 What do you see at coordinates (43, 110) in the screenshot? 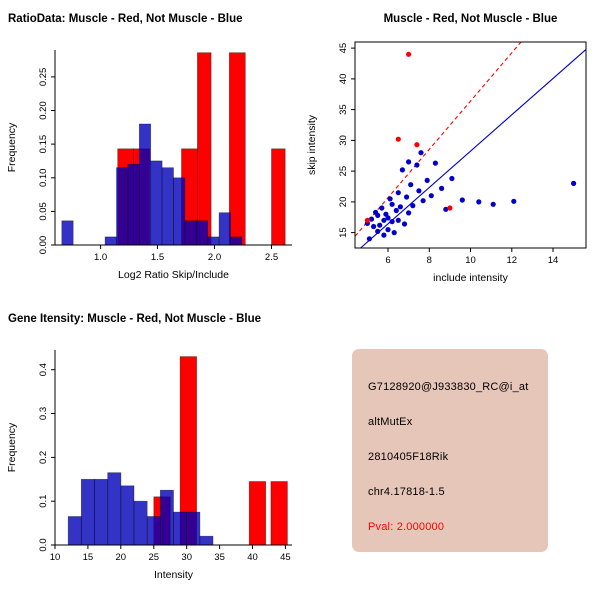
I see `y-tick-label: 0.20` at bounding box center [43, 110].